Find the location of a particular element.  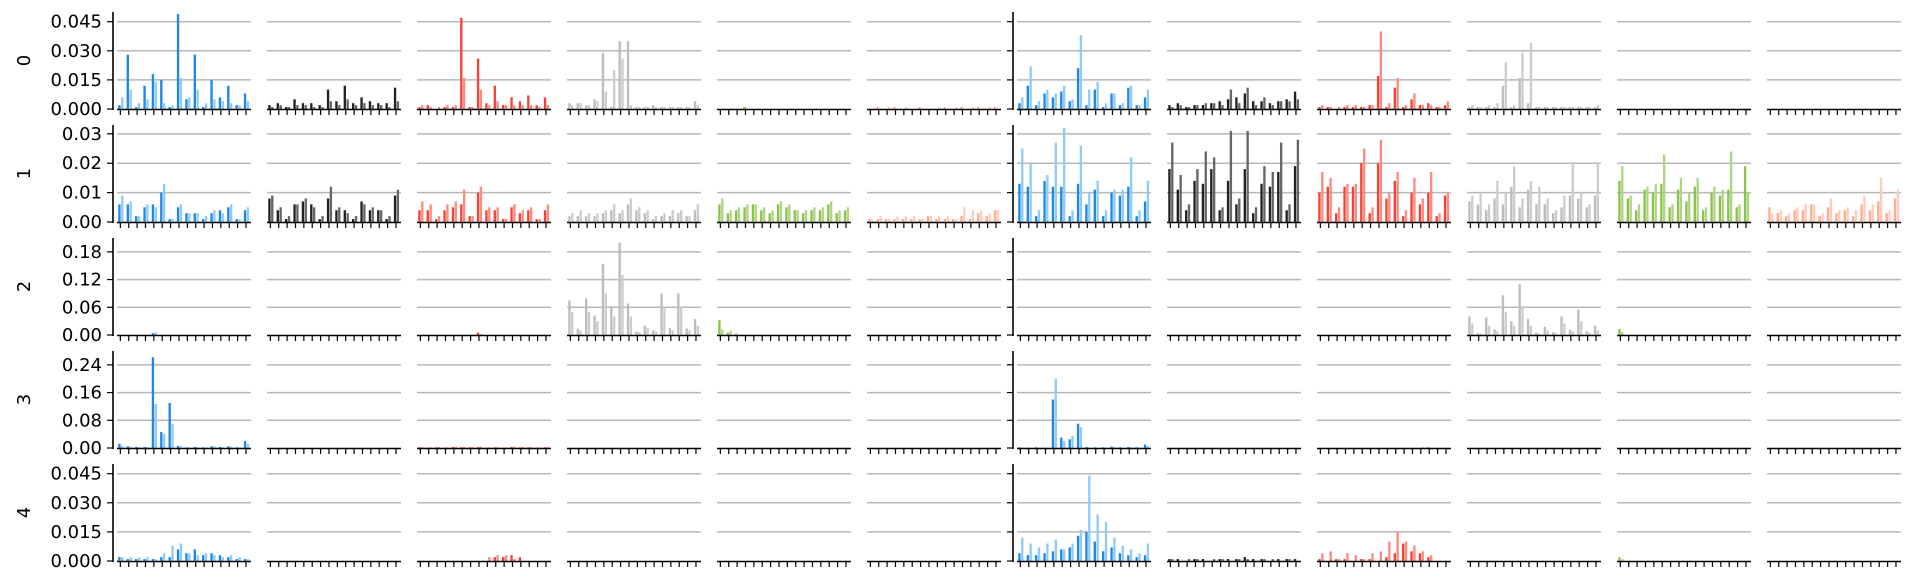

panel-r2-c9 is located at coordinates (1534, 296).